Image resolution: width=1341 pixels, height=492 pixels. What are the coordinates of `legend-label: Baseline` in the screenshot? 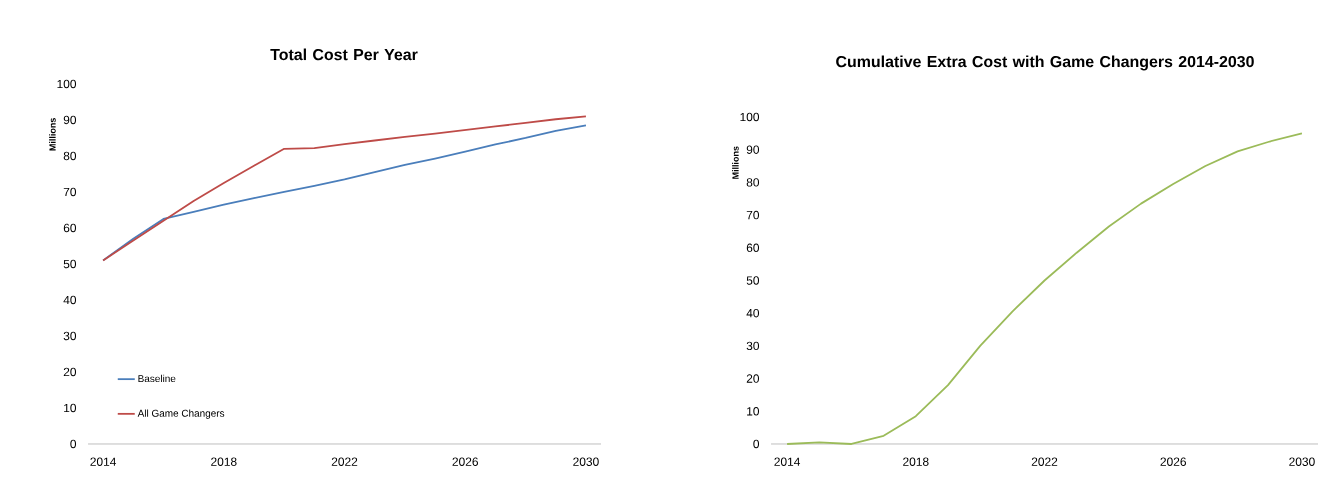 It's located at (157, 378).